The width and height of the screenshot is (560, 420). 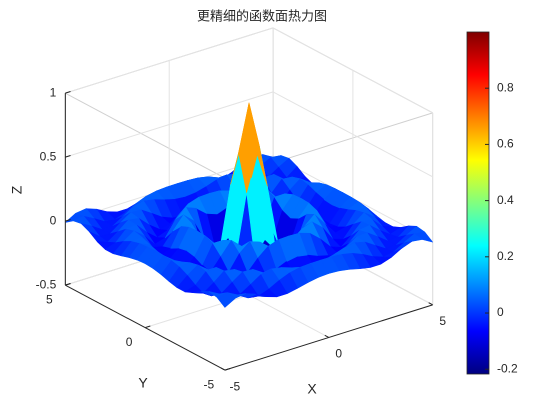 I want to click on x-tick-label: 5, so click(x=442, y=321).